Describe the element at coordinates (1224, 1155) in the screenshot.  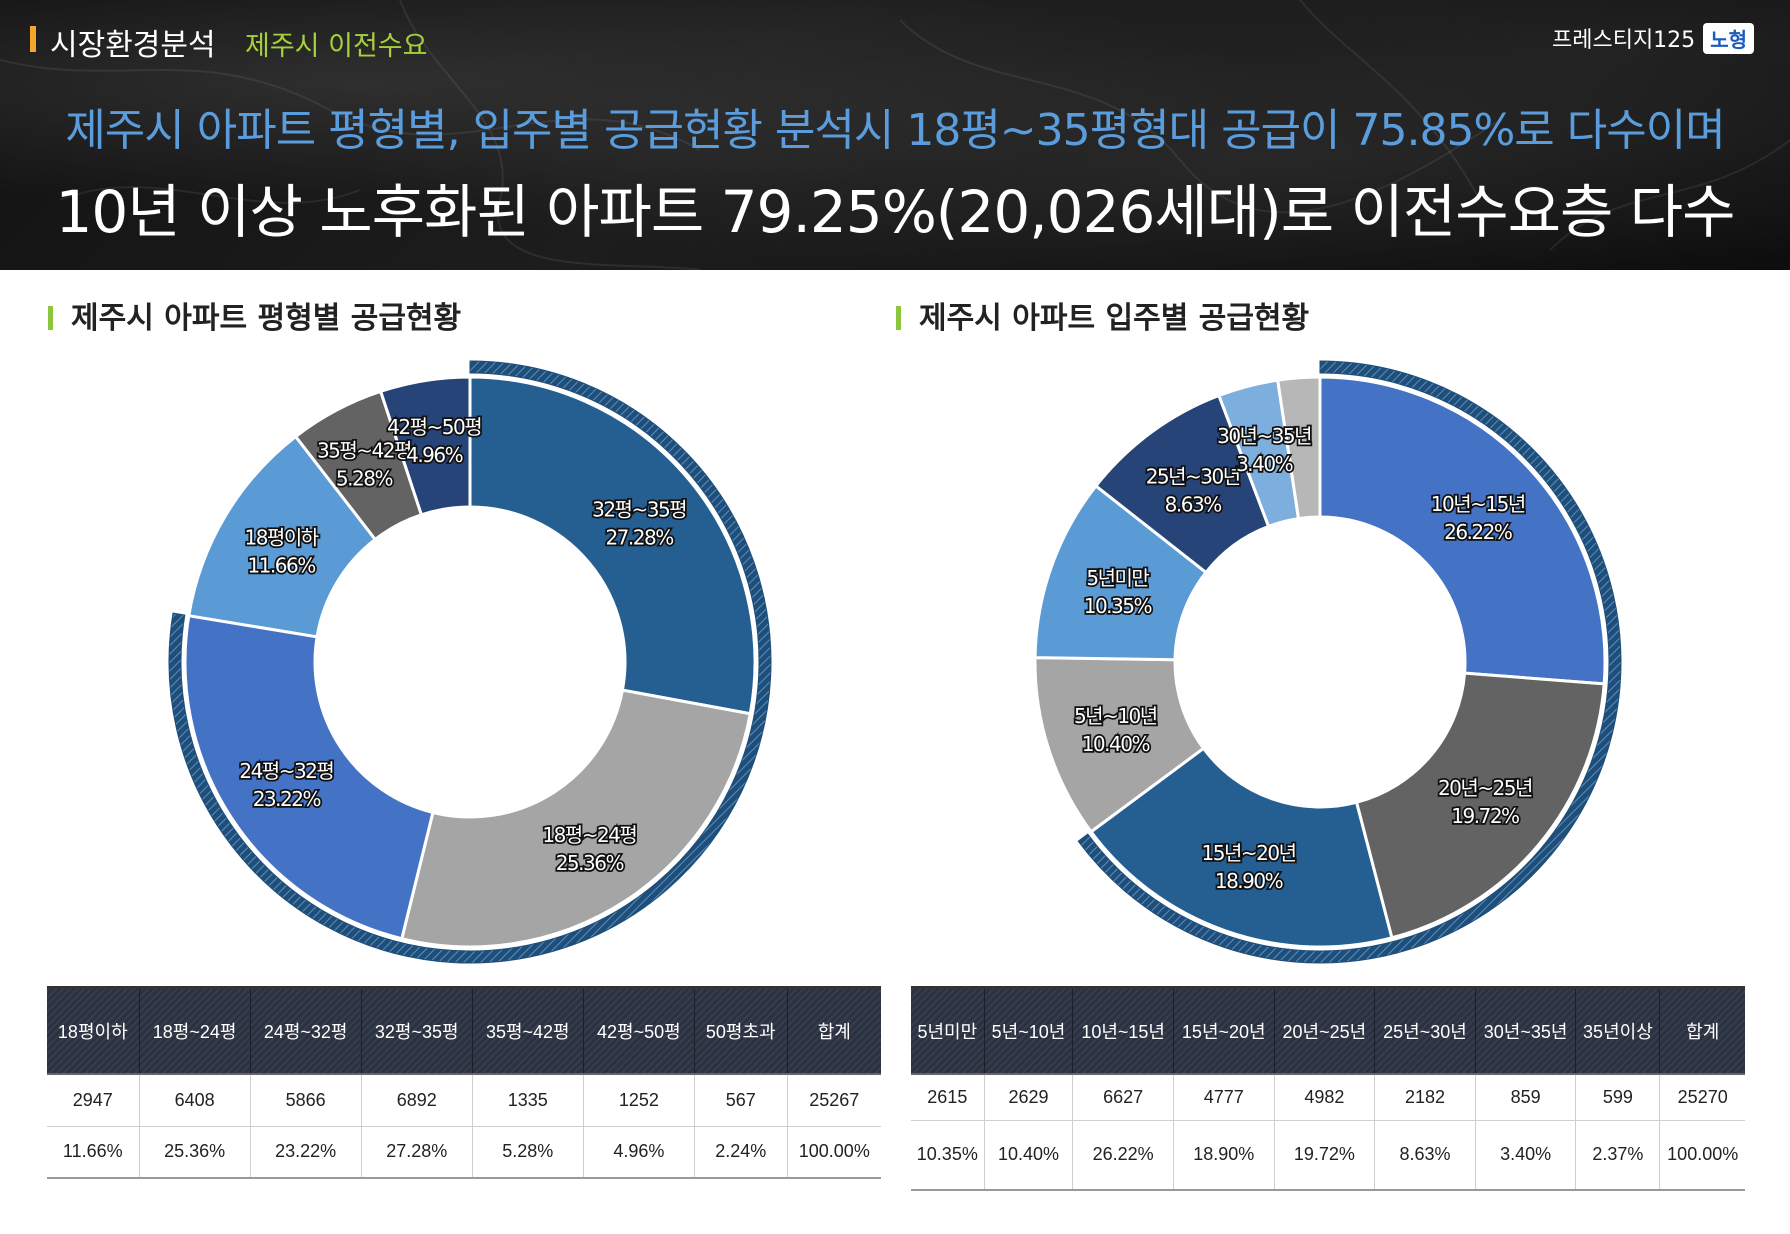
I see `table-percent-cell: 18.90%` at that location.